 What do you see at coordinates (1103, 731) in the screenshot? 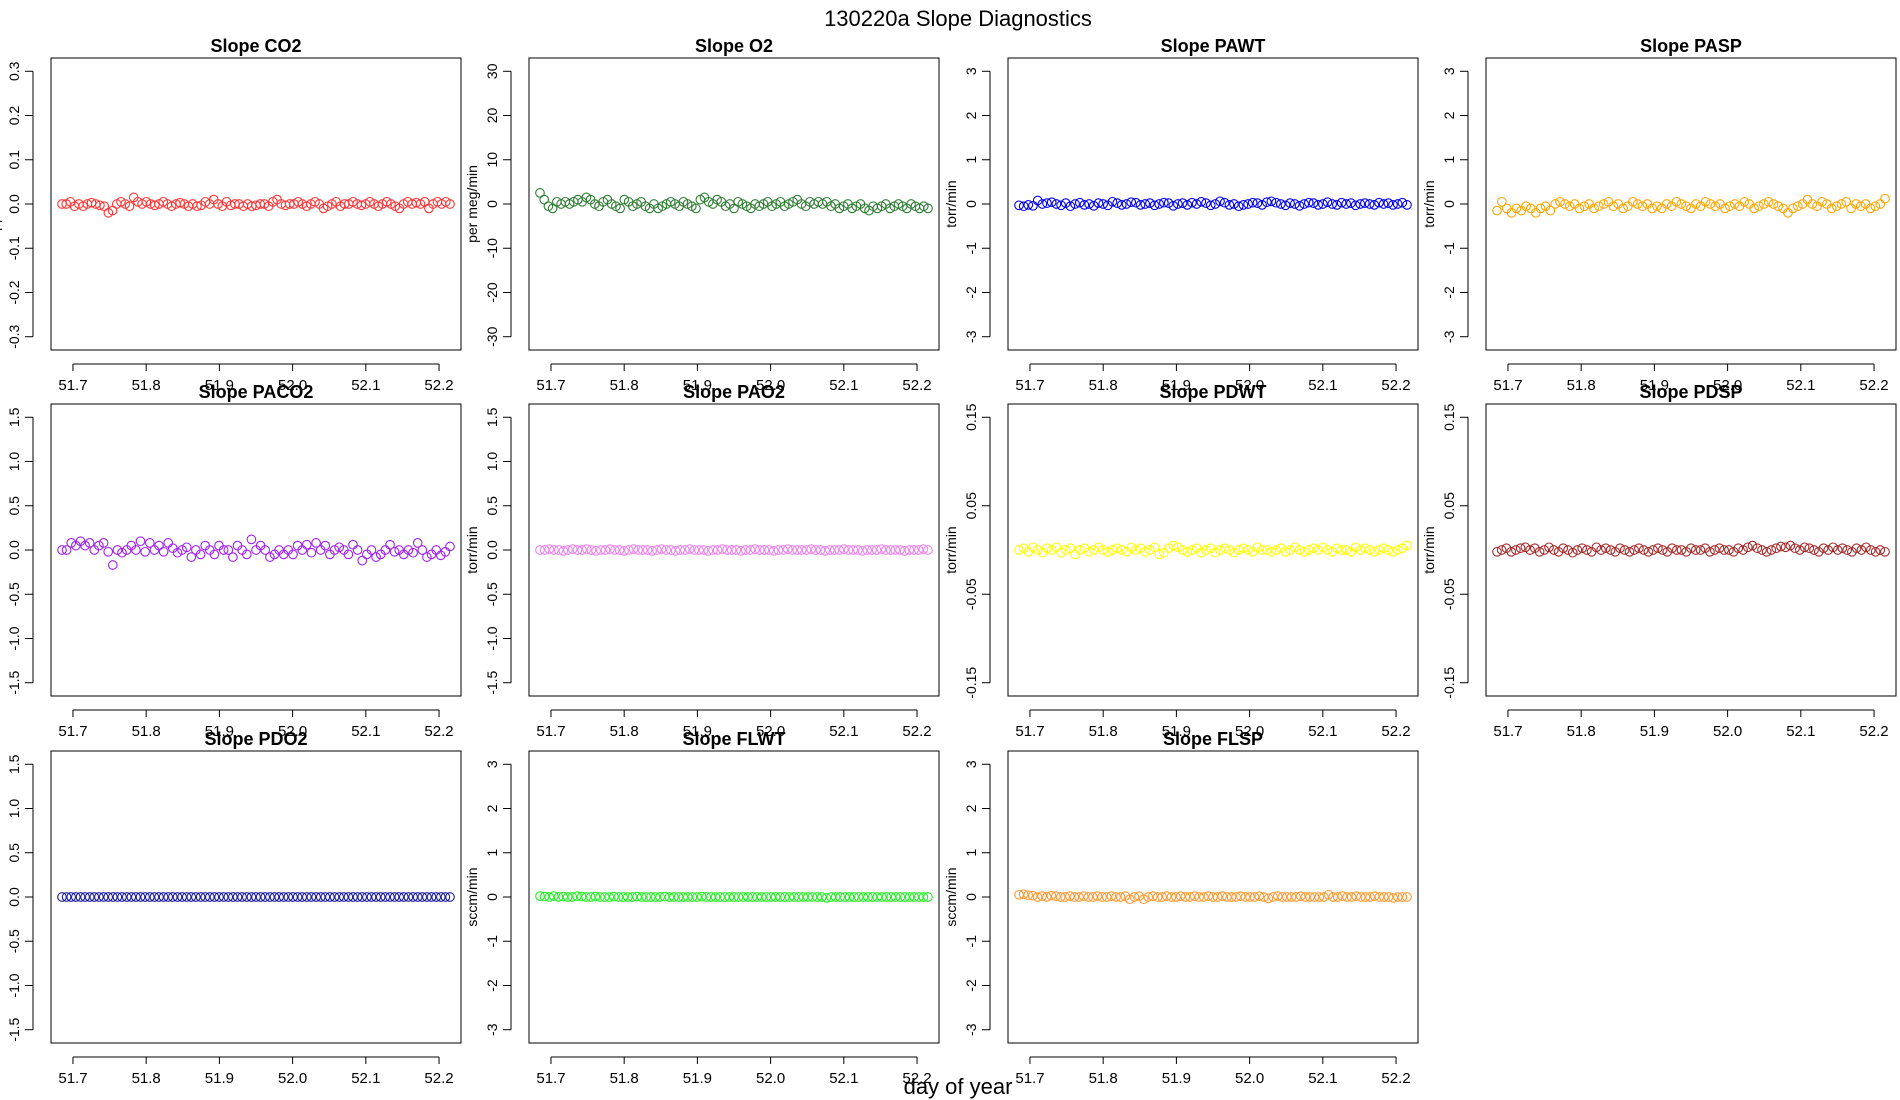
I see `x-tick-label: 51.8` at bounding box center [1103, 731].